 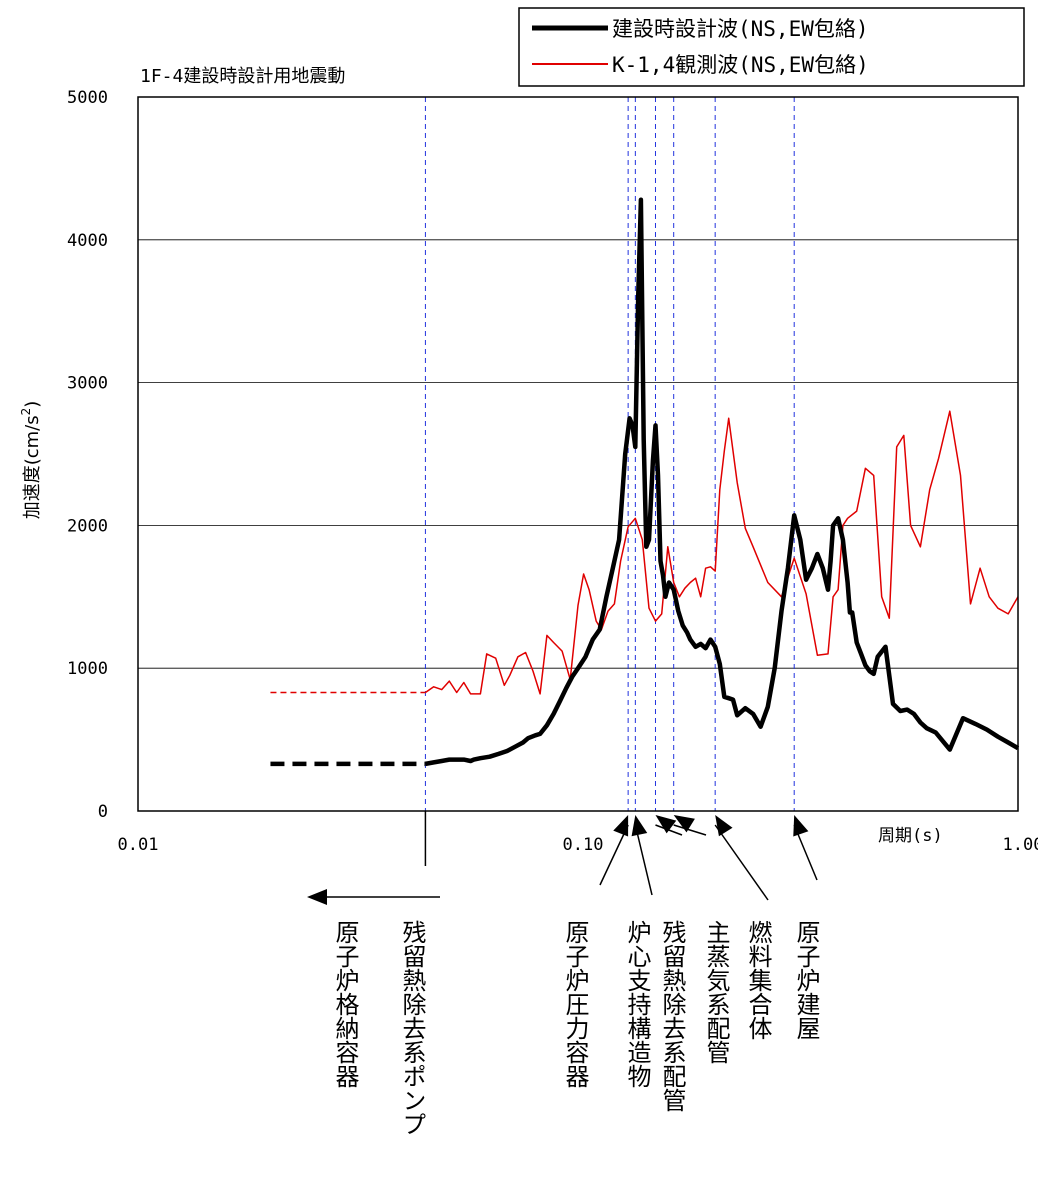 What do you see at coordinates (910, 836) in the screenshot?
I see `x-axis-label: 周期(s)` at bounding box center [910, 836].